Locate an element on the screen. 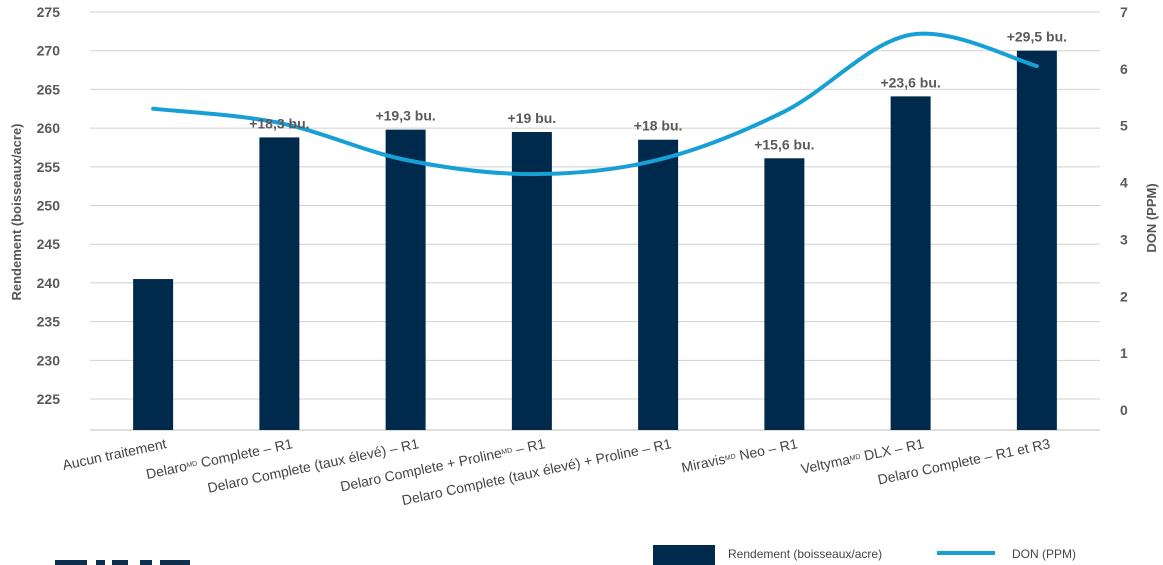  left-tick-label: 245 is located at coordinates (49, 244).